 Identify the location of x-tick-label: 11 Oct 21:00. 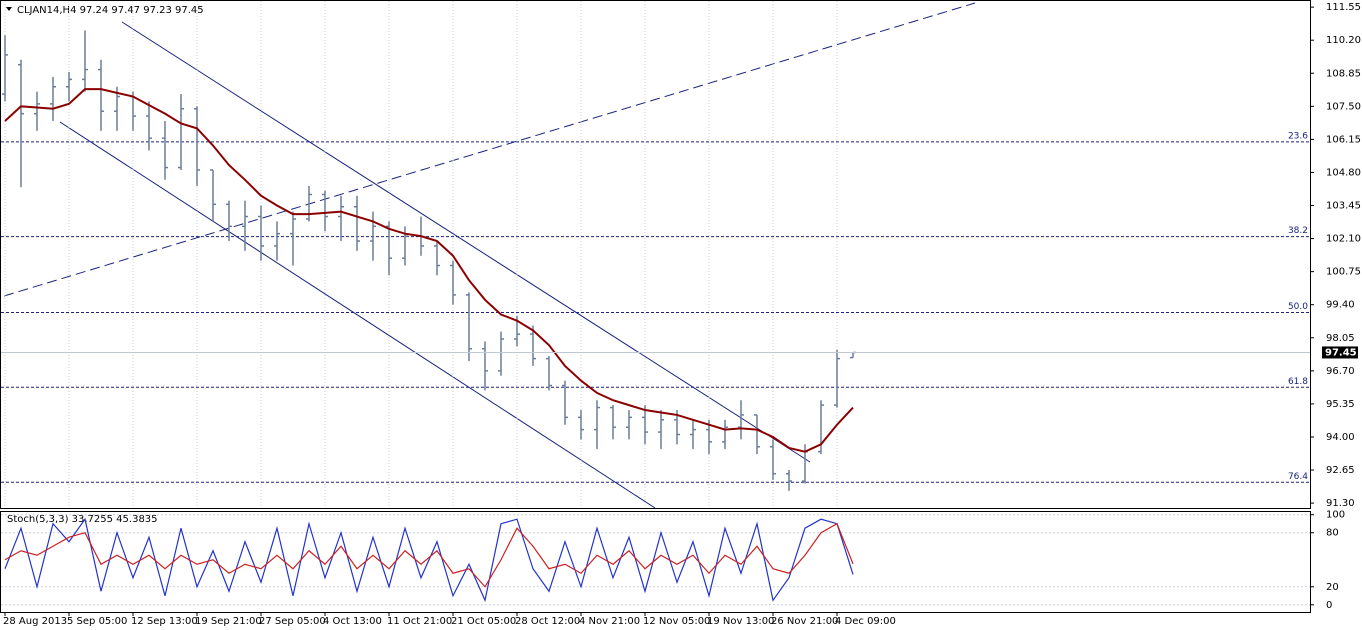
(419, 621).